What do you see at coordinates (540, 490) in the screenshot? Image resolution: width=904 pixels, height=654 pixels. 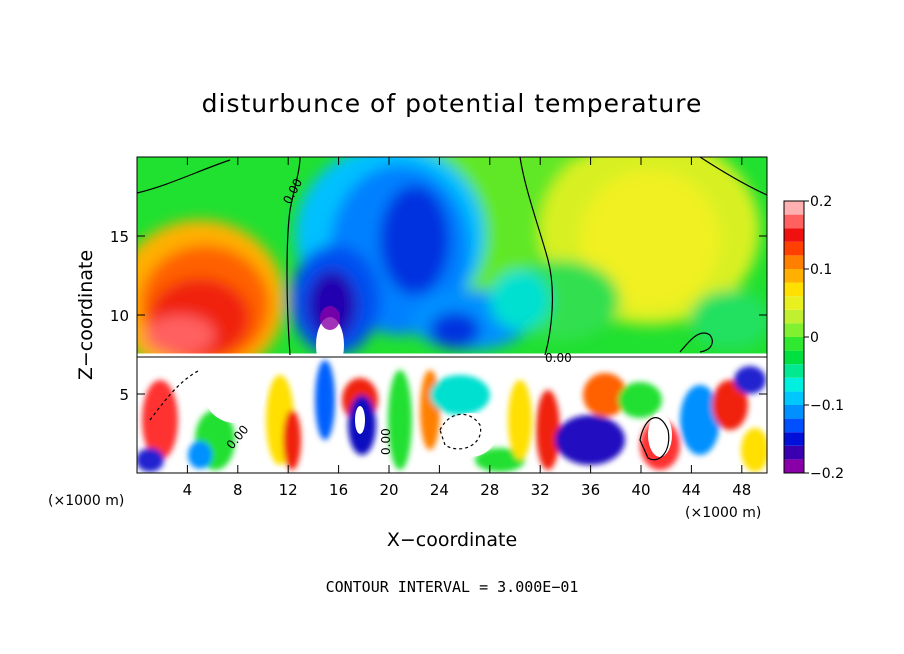 I see `x-tick-label: 32` at bounding box center [540, 490].